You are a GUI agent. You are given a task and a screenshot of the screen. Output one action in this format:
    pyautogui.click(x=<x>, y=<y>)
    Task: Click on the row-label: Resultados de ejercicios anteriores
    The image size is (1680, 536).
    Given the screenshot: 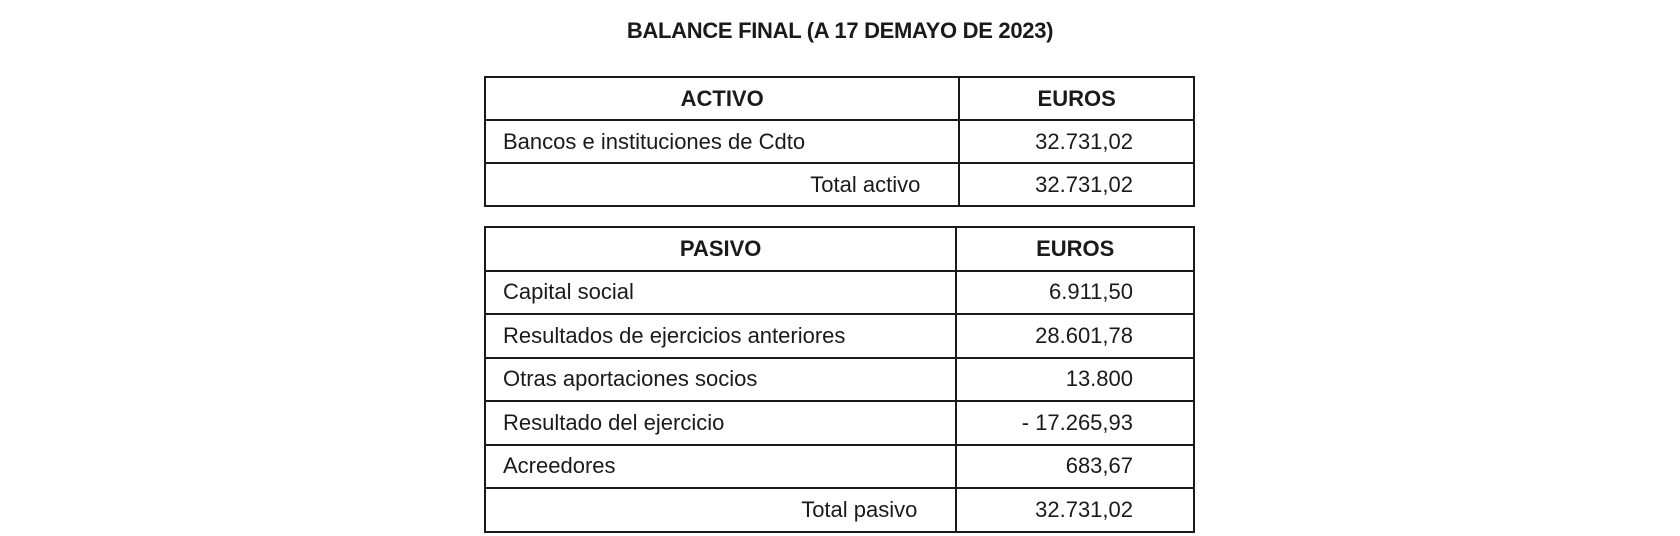 What is the action you would take?
    pyautogui.click(x=720, y=336)
    